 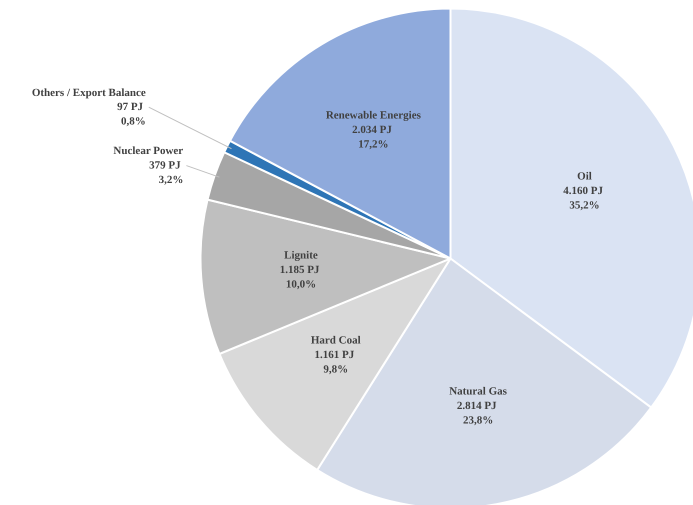 I want to click on data-label: 4.160 PJ 35,2%, so click(x=583, y=198).